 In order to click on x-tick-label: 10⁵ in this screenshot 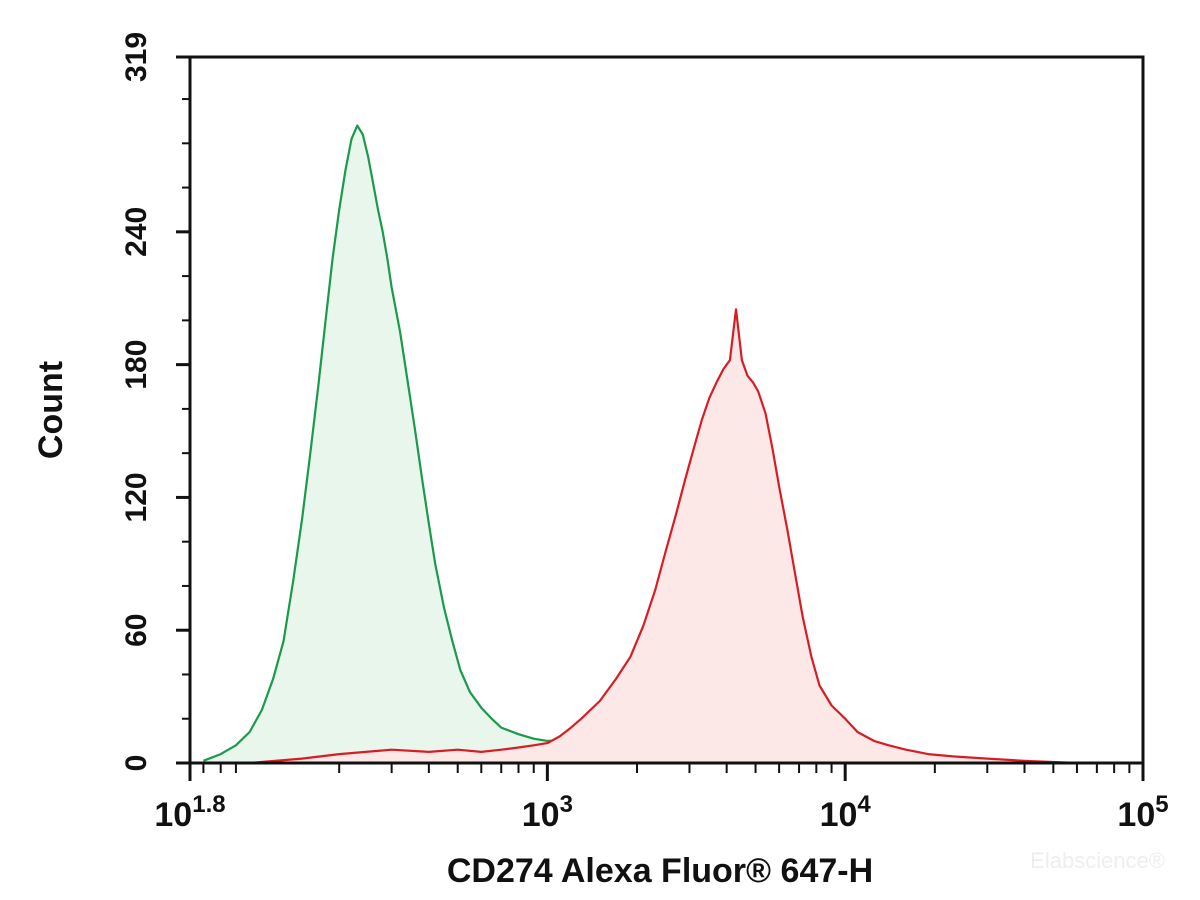, I will do `click(1142, 812)`.